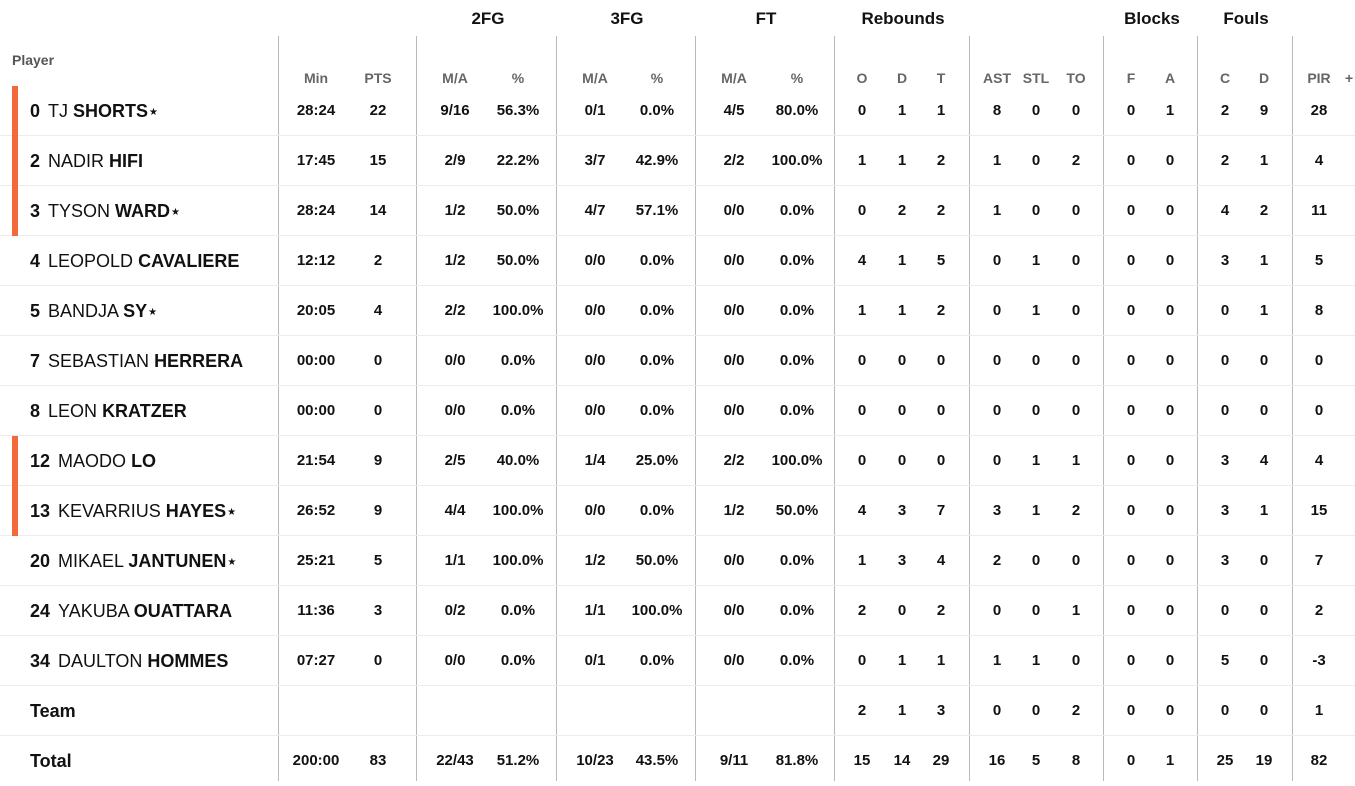  What do you see at coordinates (316, 510) in the screenshot?
I see `stat-min: 26:52` at bounding box center [316, 510].